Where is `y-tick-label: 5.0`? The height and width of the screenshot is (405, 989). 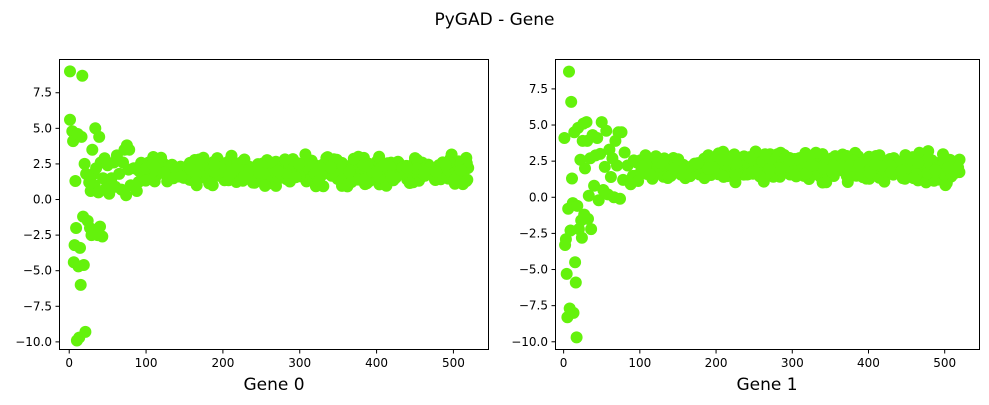 y-tick-label: 5.0 is located at coordinates (42, 128).